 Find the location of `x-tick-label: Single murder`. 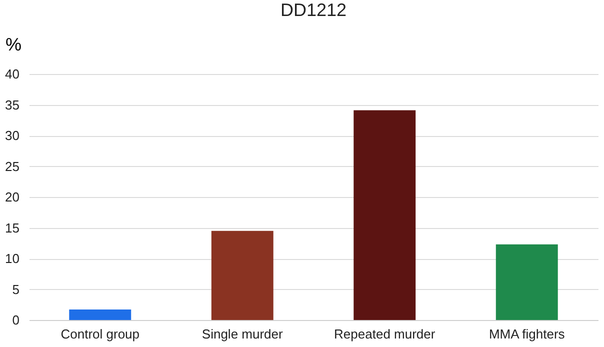

x-tick-label: Single murder is located at coordinates (243, 334).